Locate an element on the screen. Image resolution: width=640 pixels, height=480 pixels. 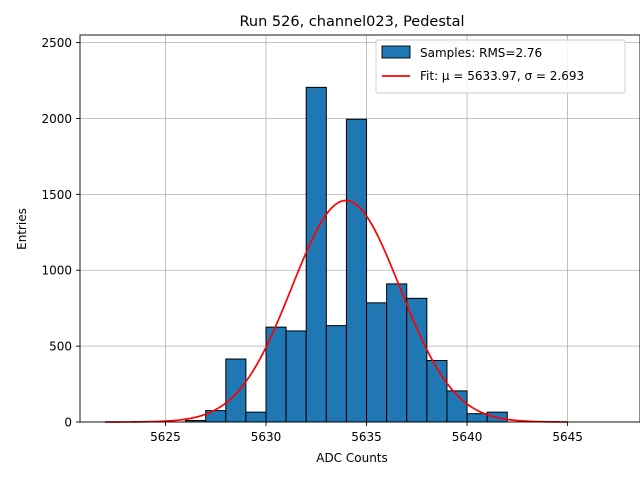
legend-fit-label: Fit: μ = 5633.97, σ = 2.693 is located at coordinates (502, 76).